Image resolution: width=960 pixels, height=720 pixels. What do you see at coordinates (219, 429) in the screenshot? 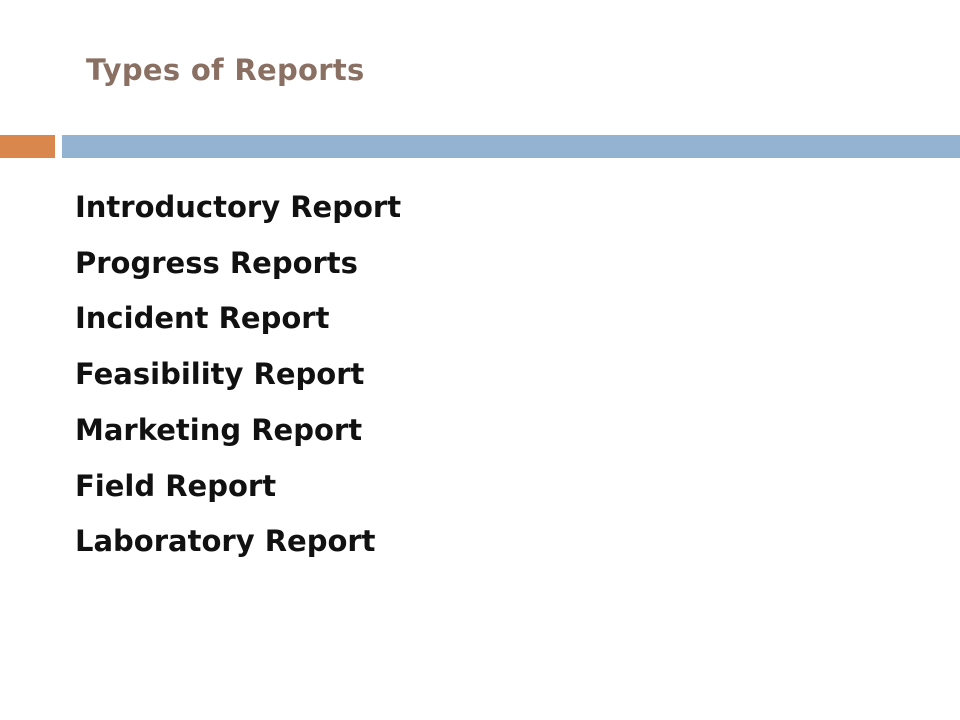
I see `list-item: Marketing Report` at bounding box center [219, 429].